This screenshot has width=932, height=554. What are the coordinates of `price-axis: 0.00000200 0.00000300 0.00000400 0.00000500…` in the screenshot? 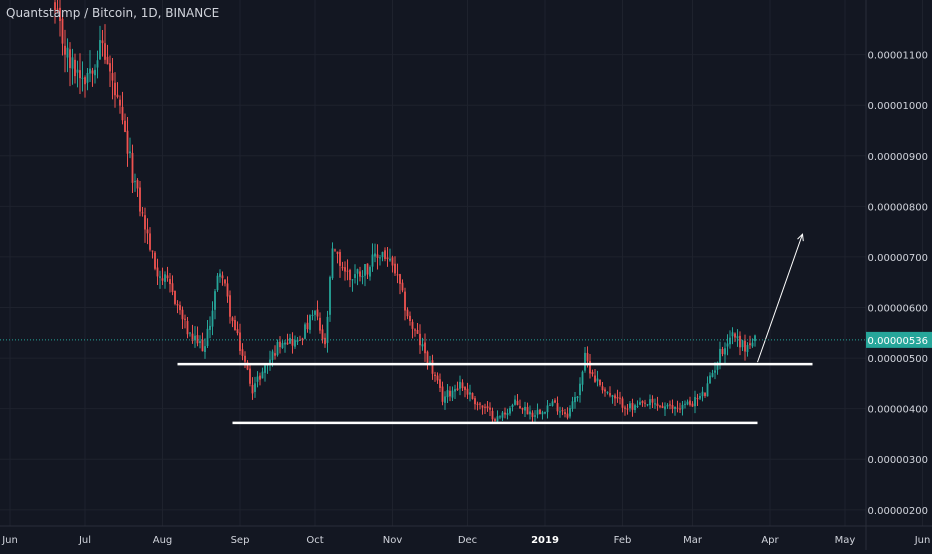 It's located at (898, 275).